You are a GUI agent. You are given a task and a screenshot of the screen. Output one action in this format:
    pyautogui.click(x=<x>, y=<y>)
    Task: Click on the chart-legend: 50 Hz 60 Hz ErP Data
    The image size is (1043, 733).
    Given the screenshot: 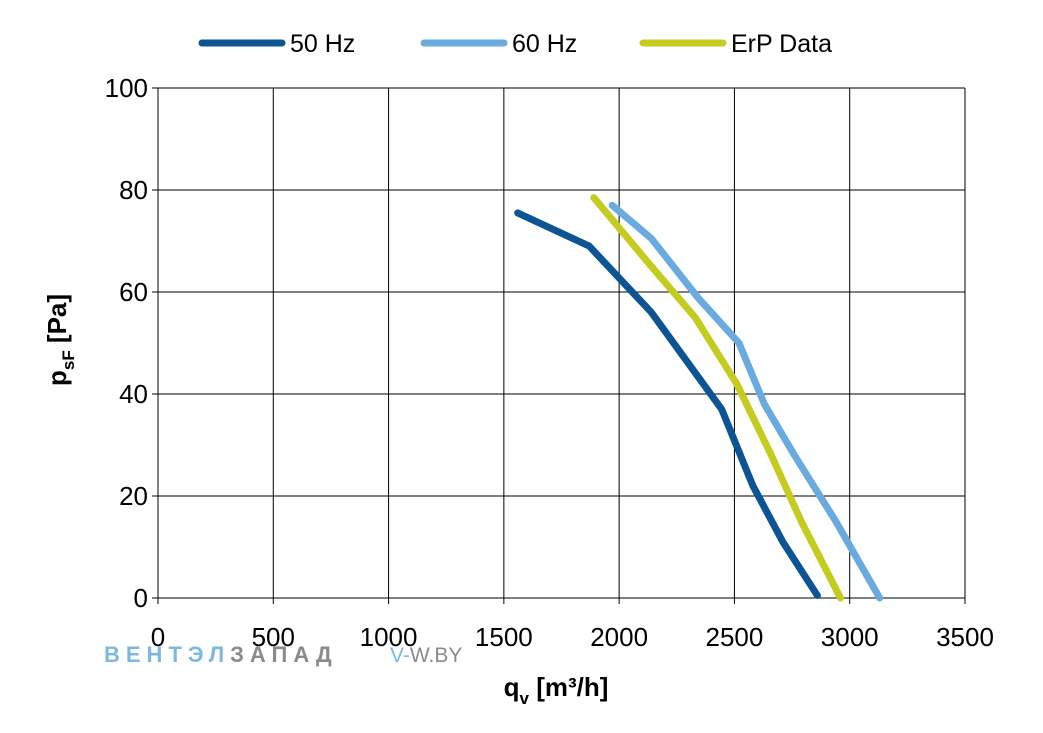 What is the action you would take?
    pyautogui.click(x=515, y=44)
    